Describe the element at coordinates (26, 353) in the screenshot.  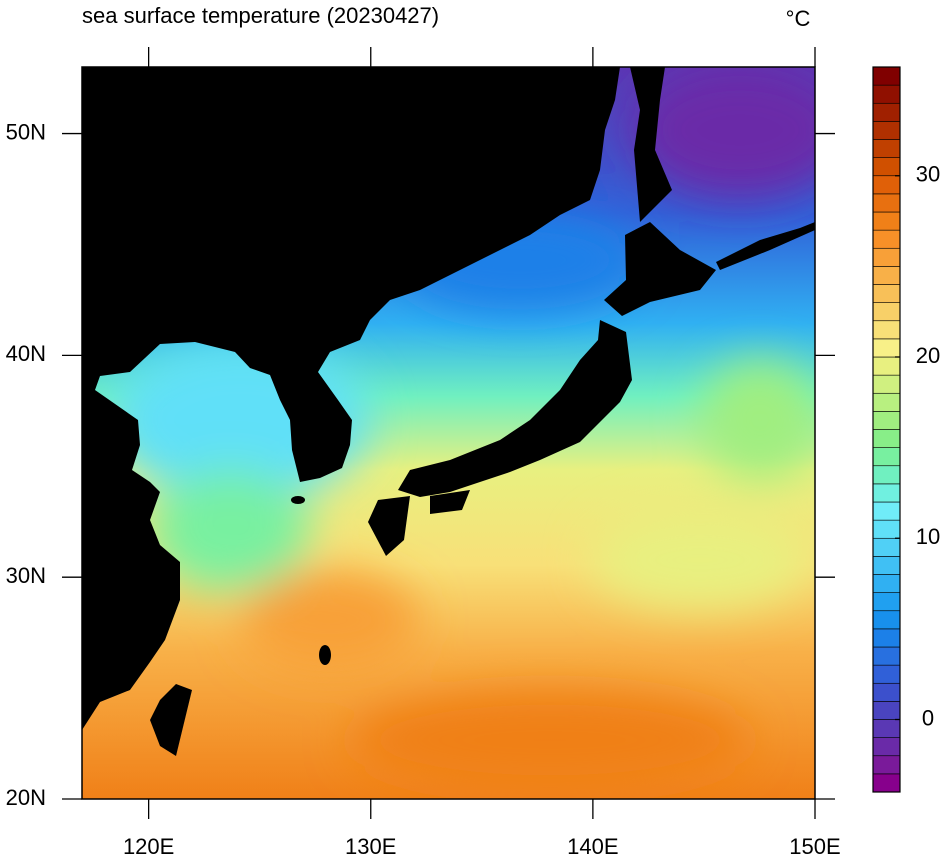
I see `y-tick-label: 40N` at that location.